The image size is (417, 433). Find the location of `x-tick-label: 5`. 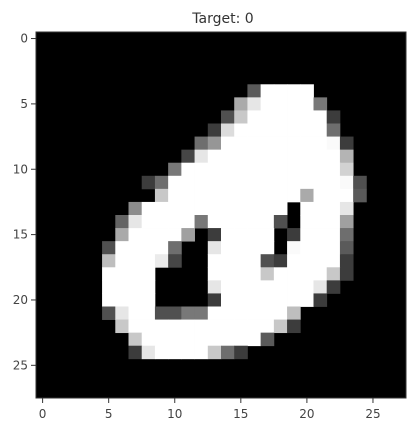

x-tick-label: 5 is located at coordinates (109, 414).